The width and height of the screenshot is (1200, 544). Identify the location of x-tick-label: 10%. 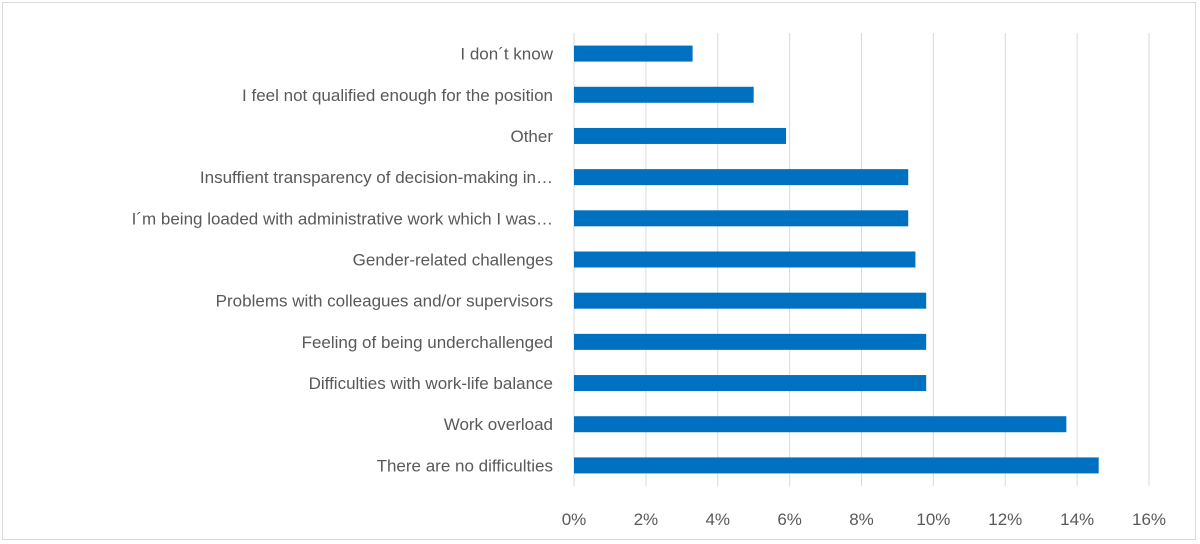
(933, 519).